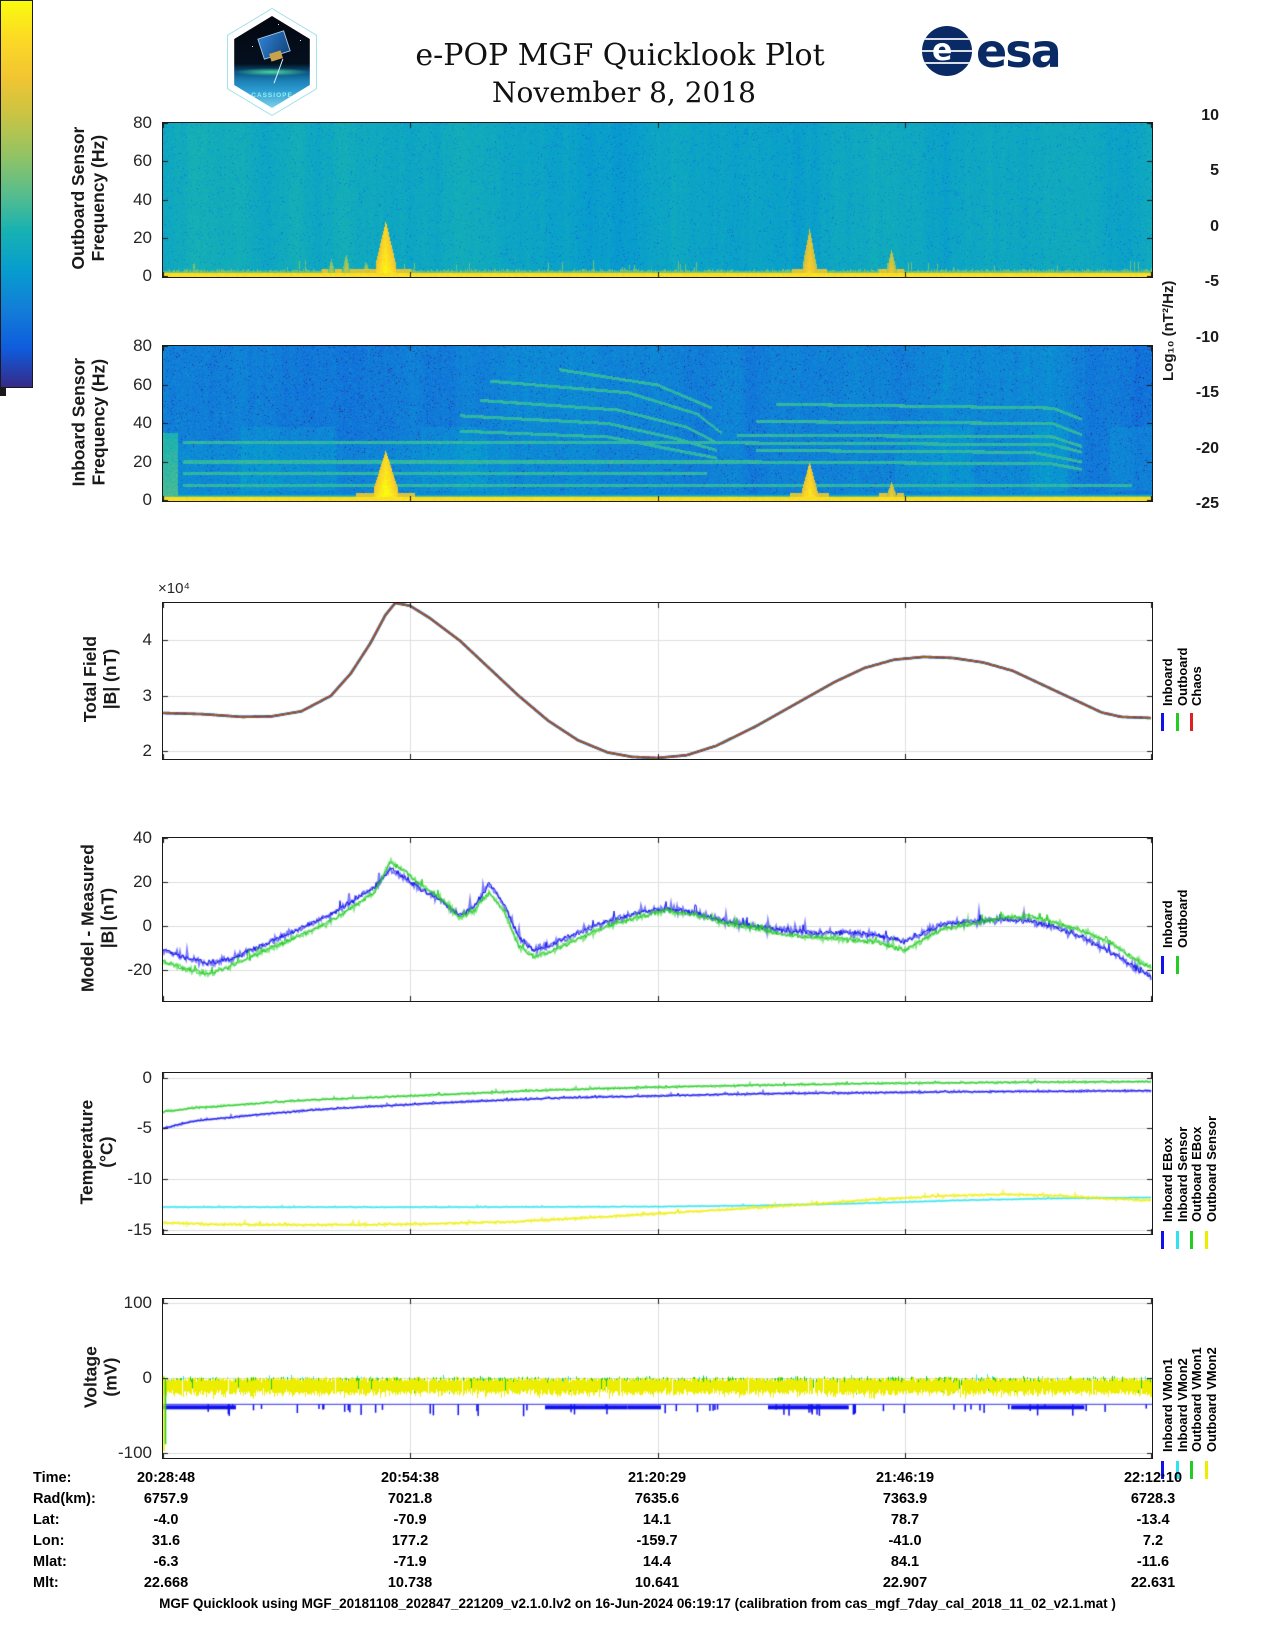 The height and width of the screenshot is (1650, 1275). I want to click on colorbar-tick-5: 5, so click(1214, 171).